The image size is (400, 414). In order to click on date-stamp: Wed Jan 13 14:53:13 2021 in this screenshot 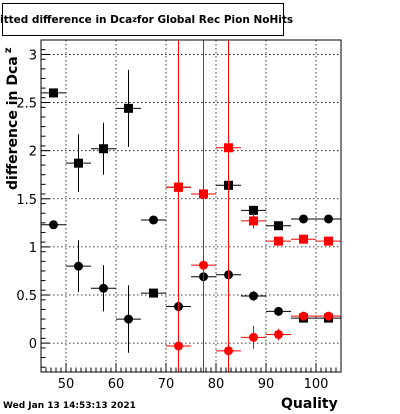, I will do `click(69, 406)`.